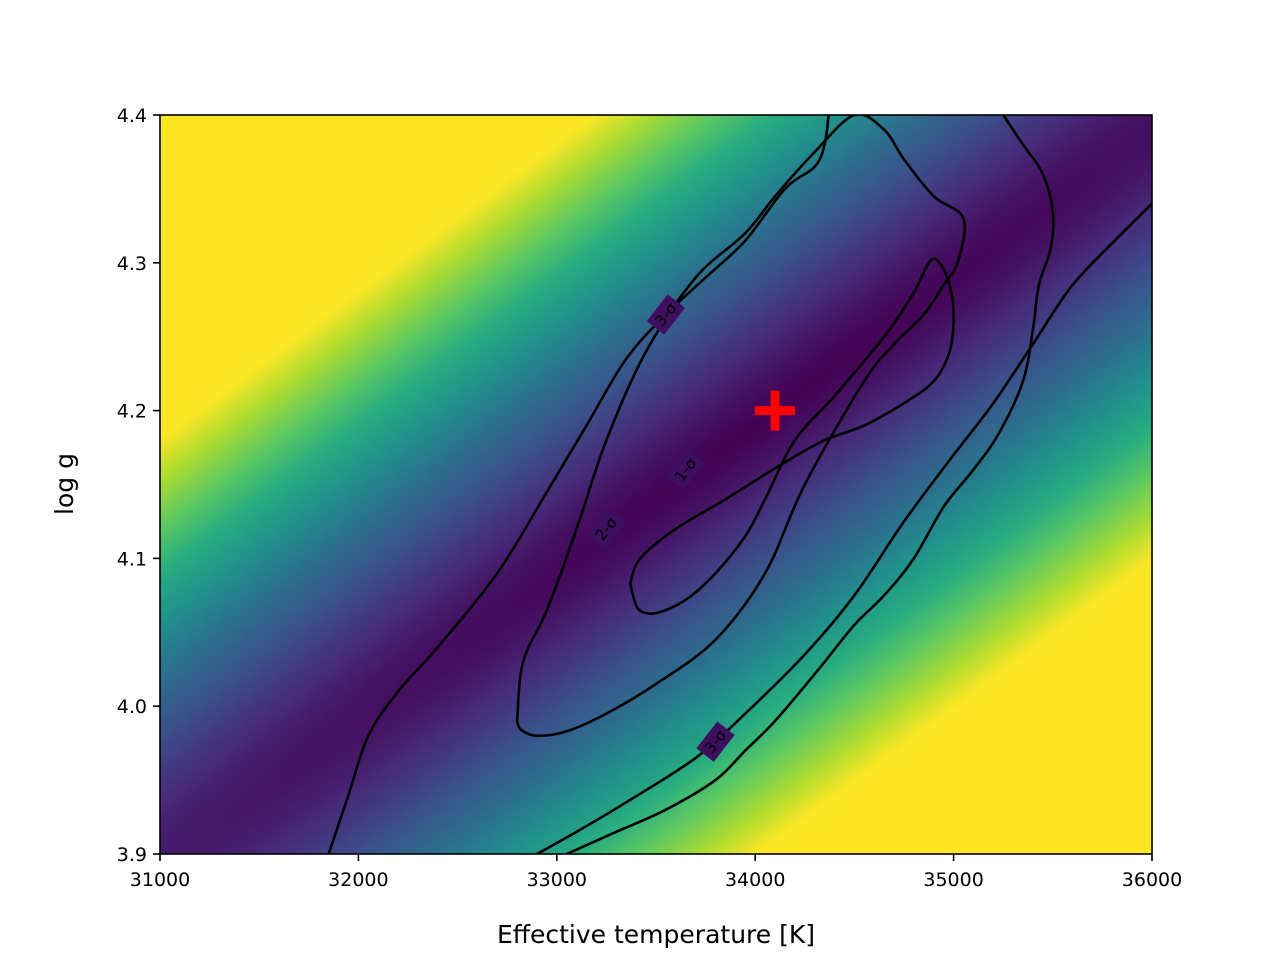 This screenshot has width=1280, height=960. What do you see at coordinates (1152, 880) in the screenshot?
I see `x-tick-label: 36000` at bounding box center [1152, 880].